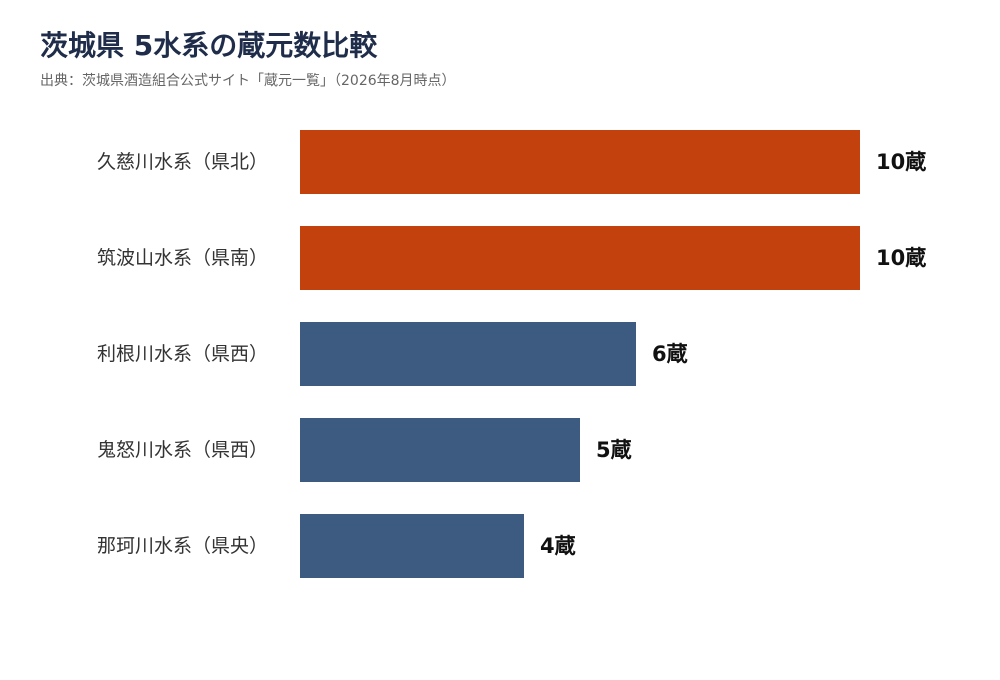  I want to click on chart-subtitle: 出典：茨城県酒造組合公式サイト「蔵元一覧」（2026年8月時点）, so click(248, 81).